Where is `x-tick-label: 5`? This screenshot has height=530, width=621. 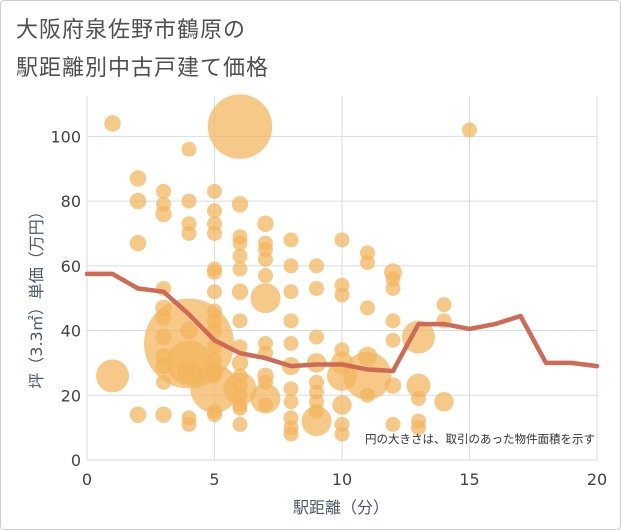 x-tick-label: 5 is located at coordinates (214, 479).